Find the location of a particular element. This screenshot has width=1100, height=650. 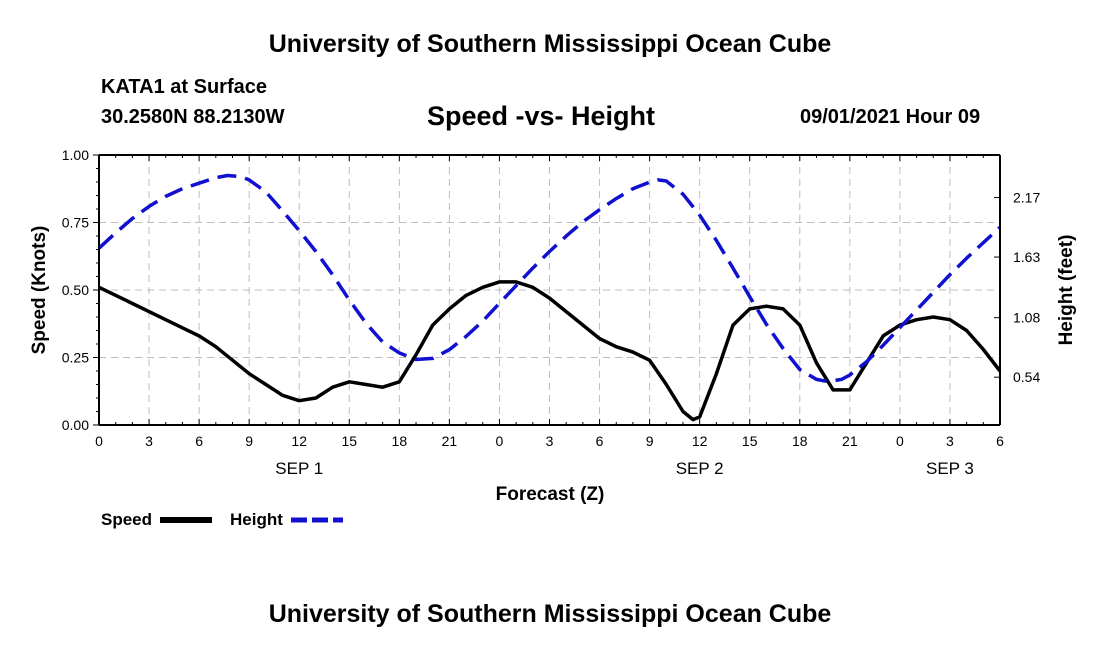

legend-height-label: Height is located at coordinates (256, 519).